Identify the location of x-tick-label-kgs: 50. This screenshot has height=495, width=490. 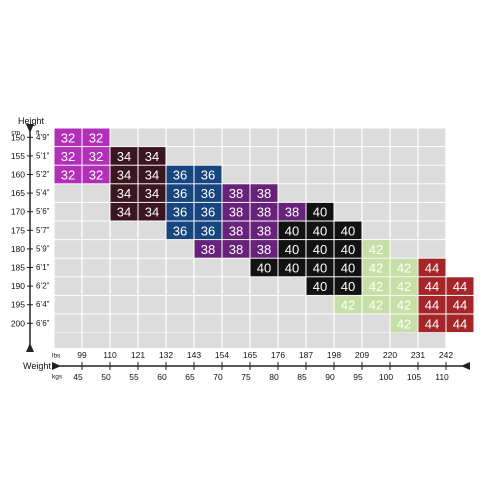
(106, 377).